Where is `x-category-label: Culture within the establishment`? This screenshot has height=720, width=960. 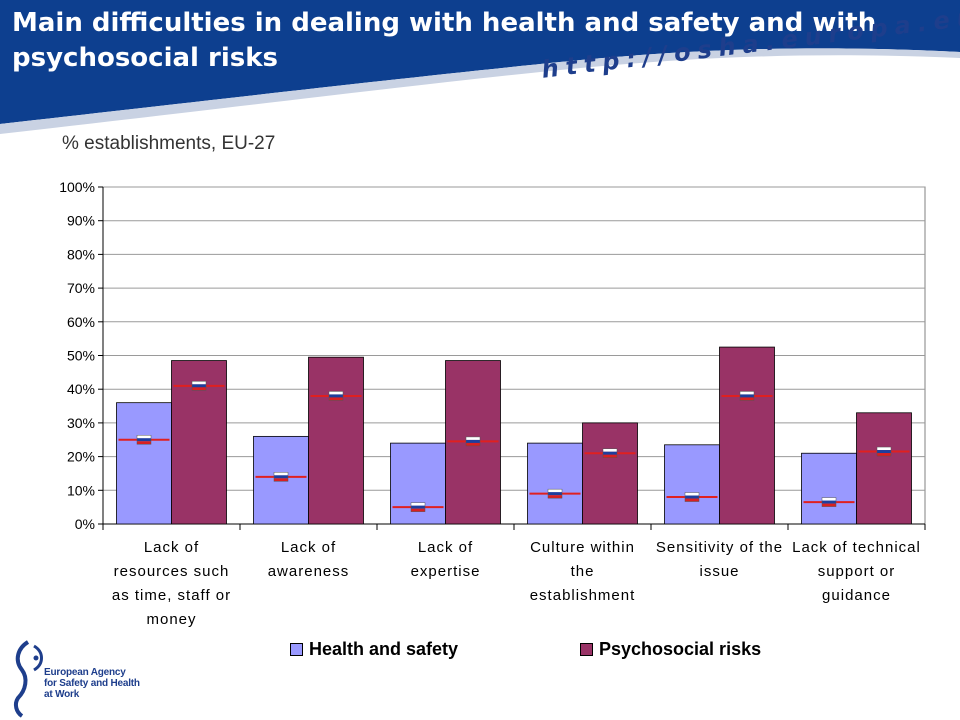
x-category-label: Culture within the establishment is located at coordinates (583, 572).